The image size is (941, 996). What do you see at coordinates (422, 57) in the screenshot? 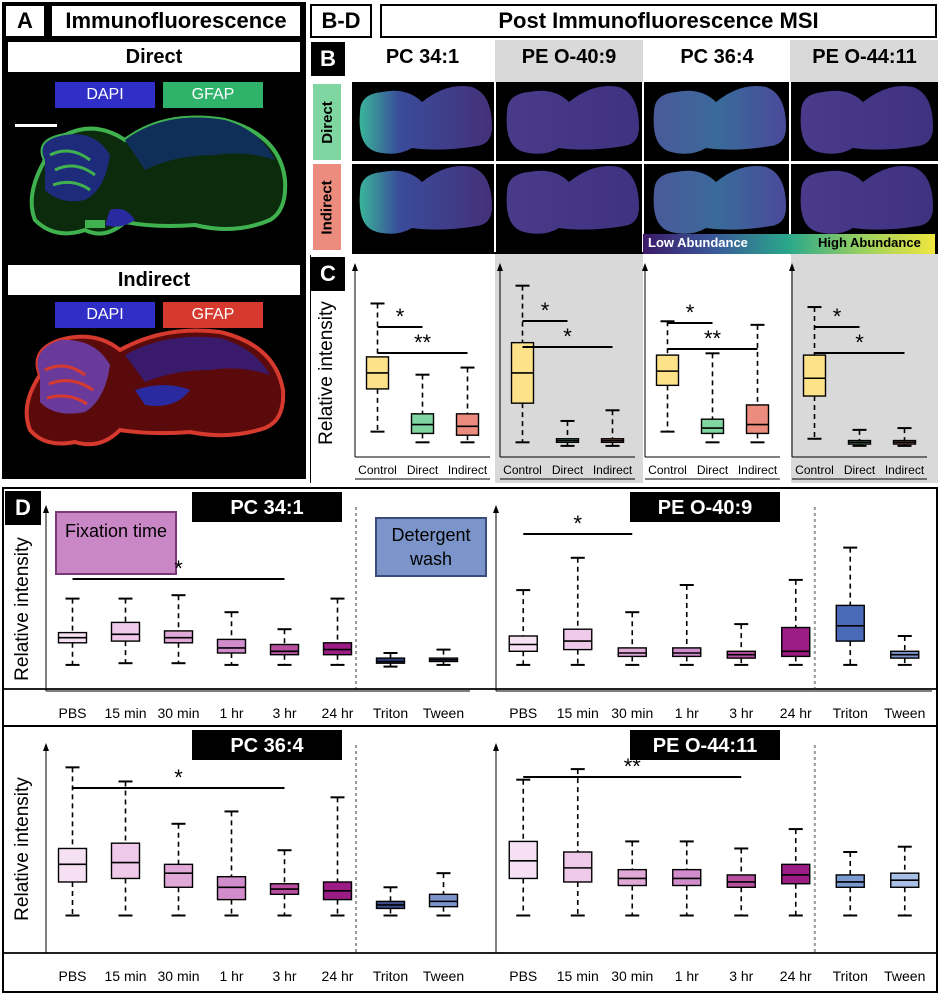
I see `lipid-header-pc34-1: PC 34:1` at bounding box center [422, 57].